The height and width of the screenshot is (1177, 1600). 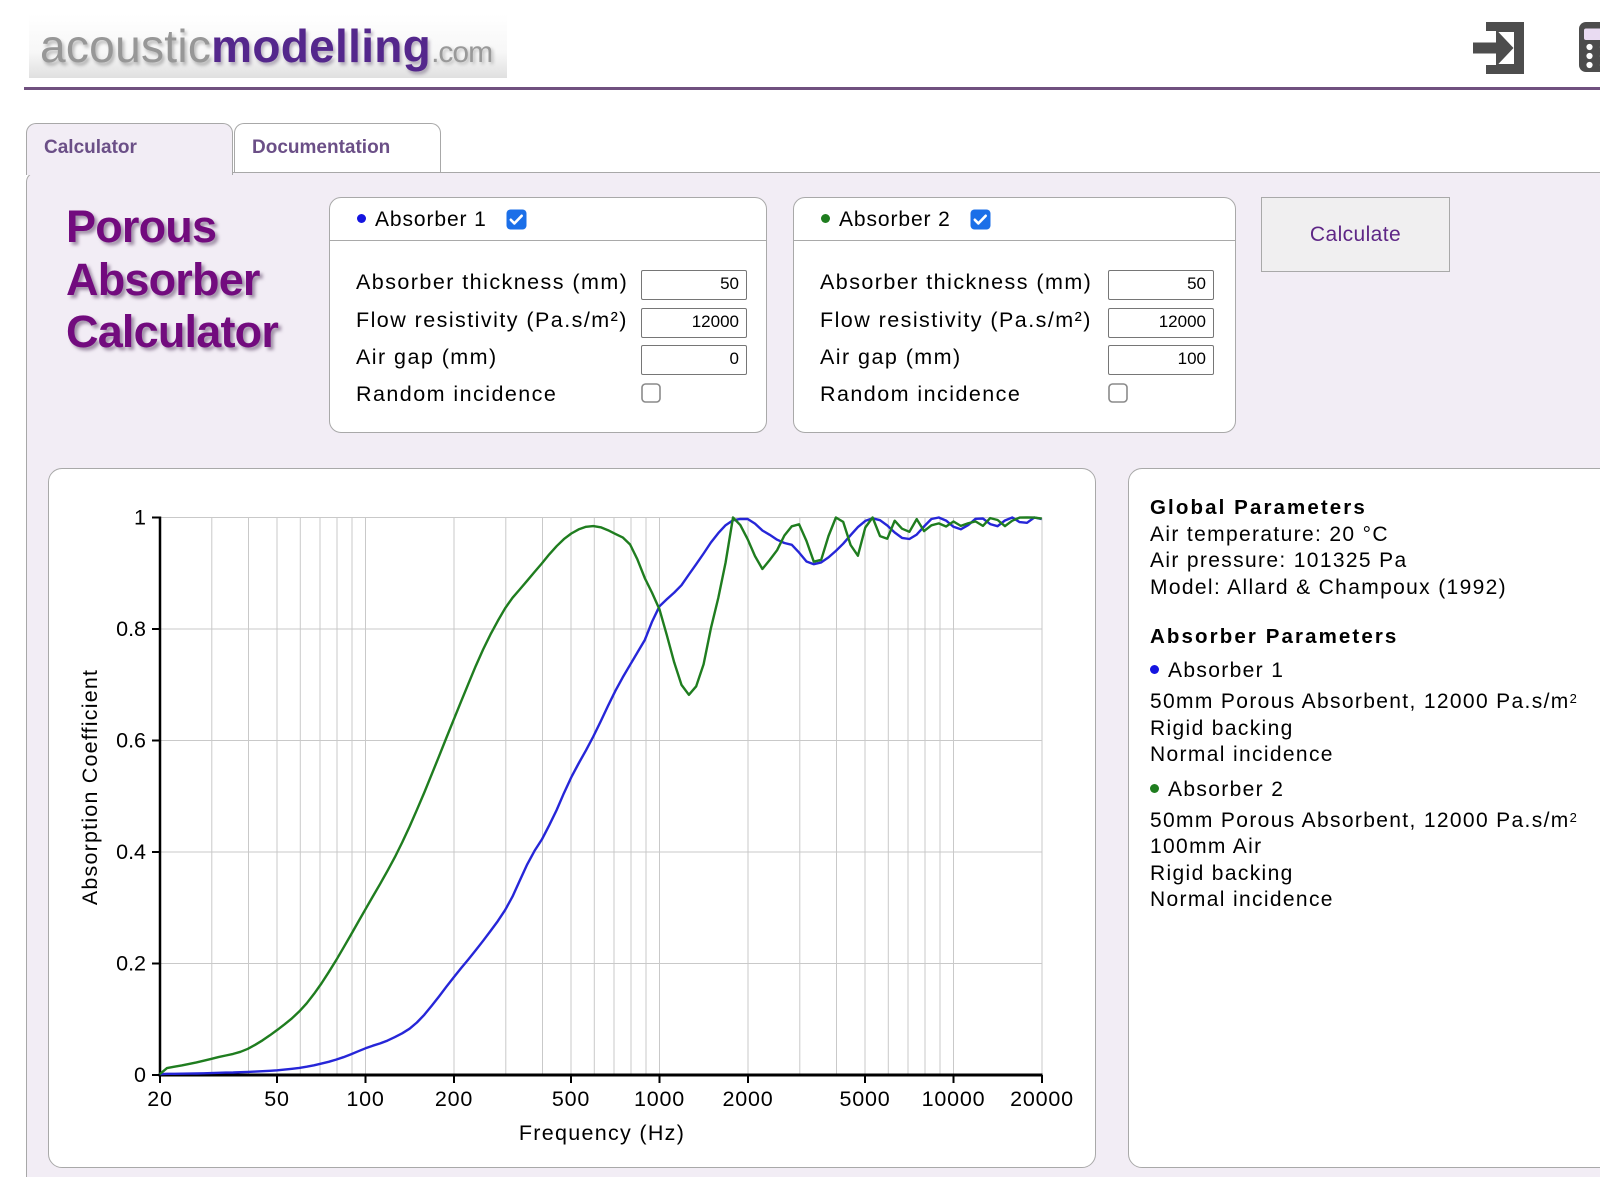 What do you see at coordinates (90, 787) in the screenshot?
I see `svg-text: Absorption Coefficient` at bounding box center [90, 787].